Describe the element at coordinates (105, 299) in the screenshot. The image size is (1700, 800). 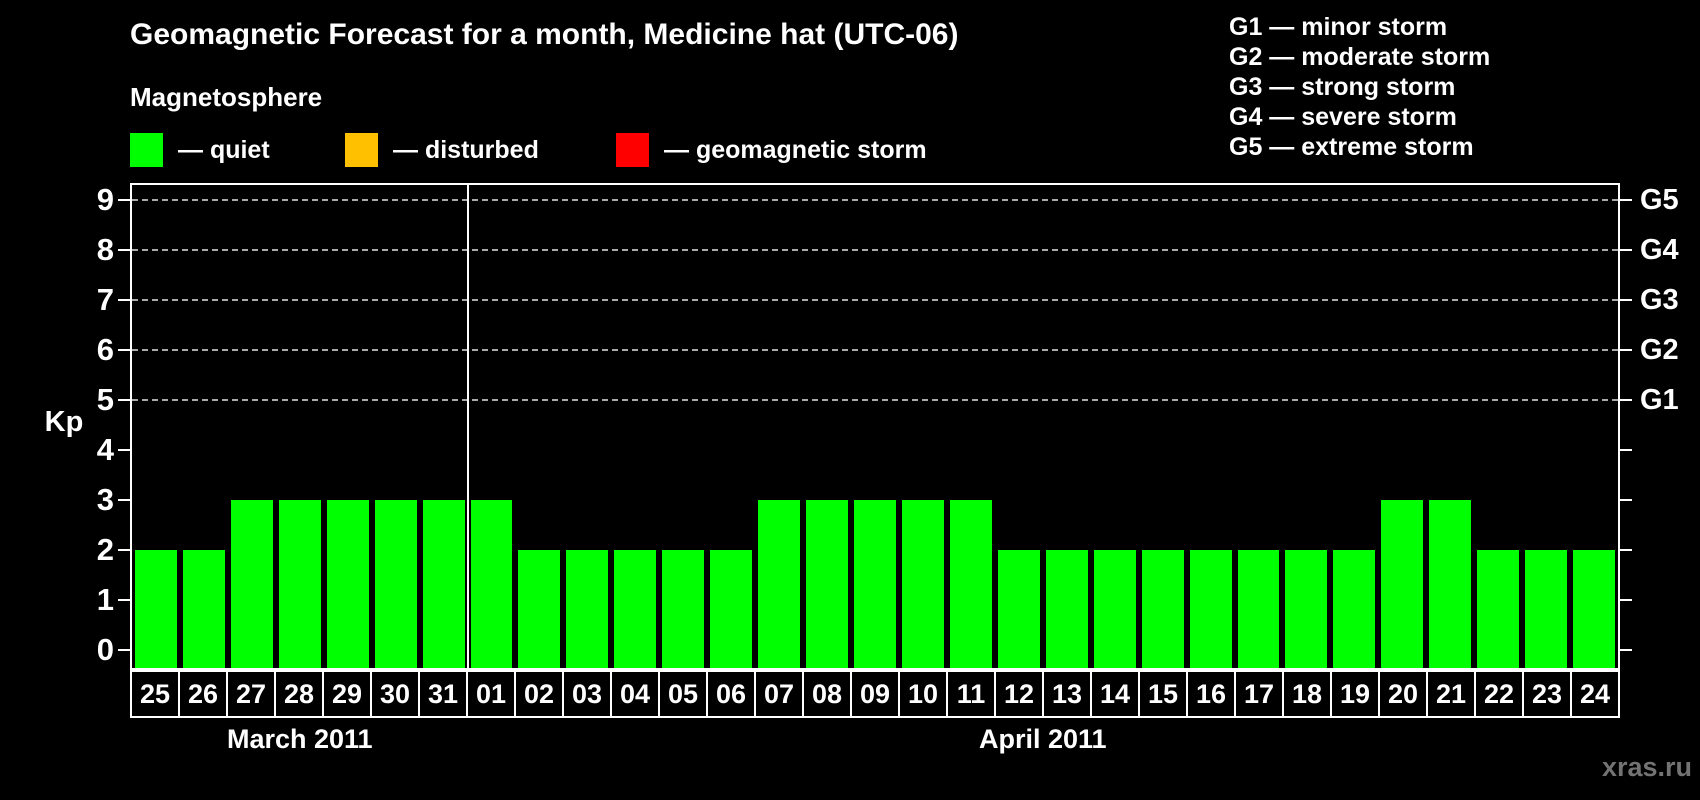
I see `kp-tick-label-7: 7` at that location.